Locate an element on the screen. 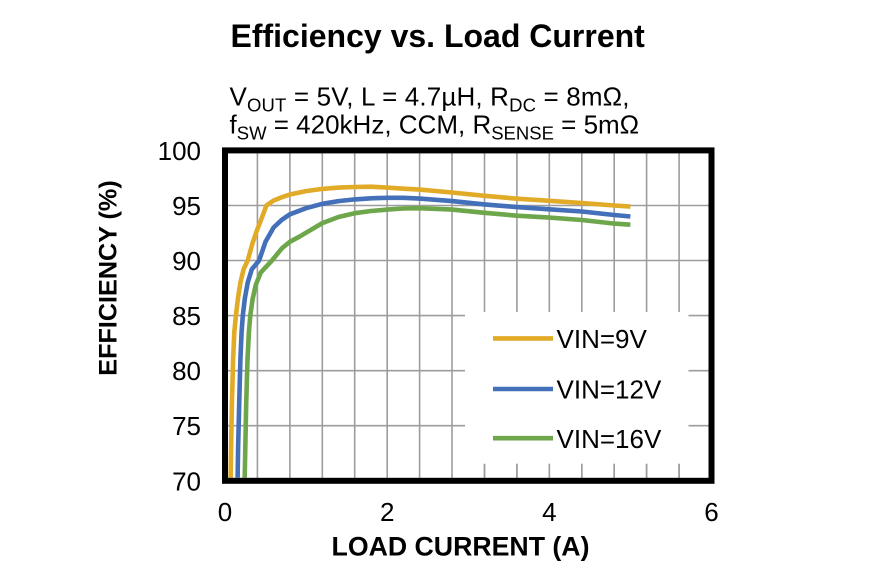  svg-text:fSW = 420kHz, CCM, RSENSE = 5m: fSW = 420kHz, CCM, RSENSE = 5mΩ is located at coordinates (435, 126).